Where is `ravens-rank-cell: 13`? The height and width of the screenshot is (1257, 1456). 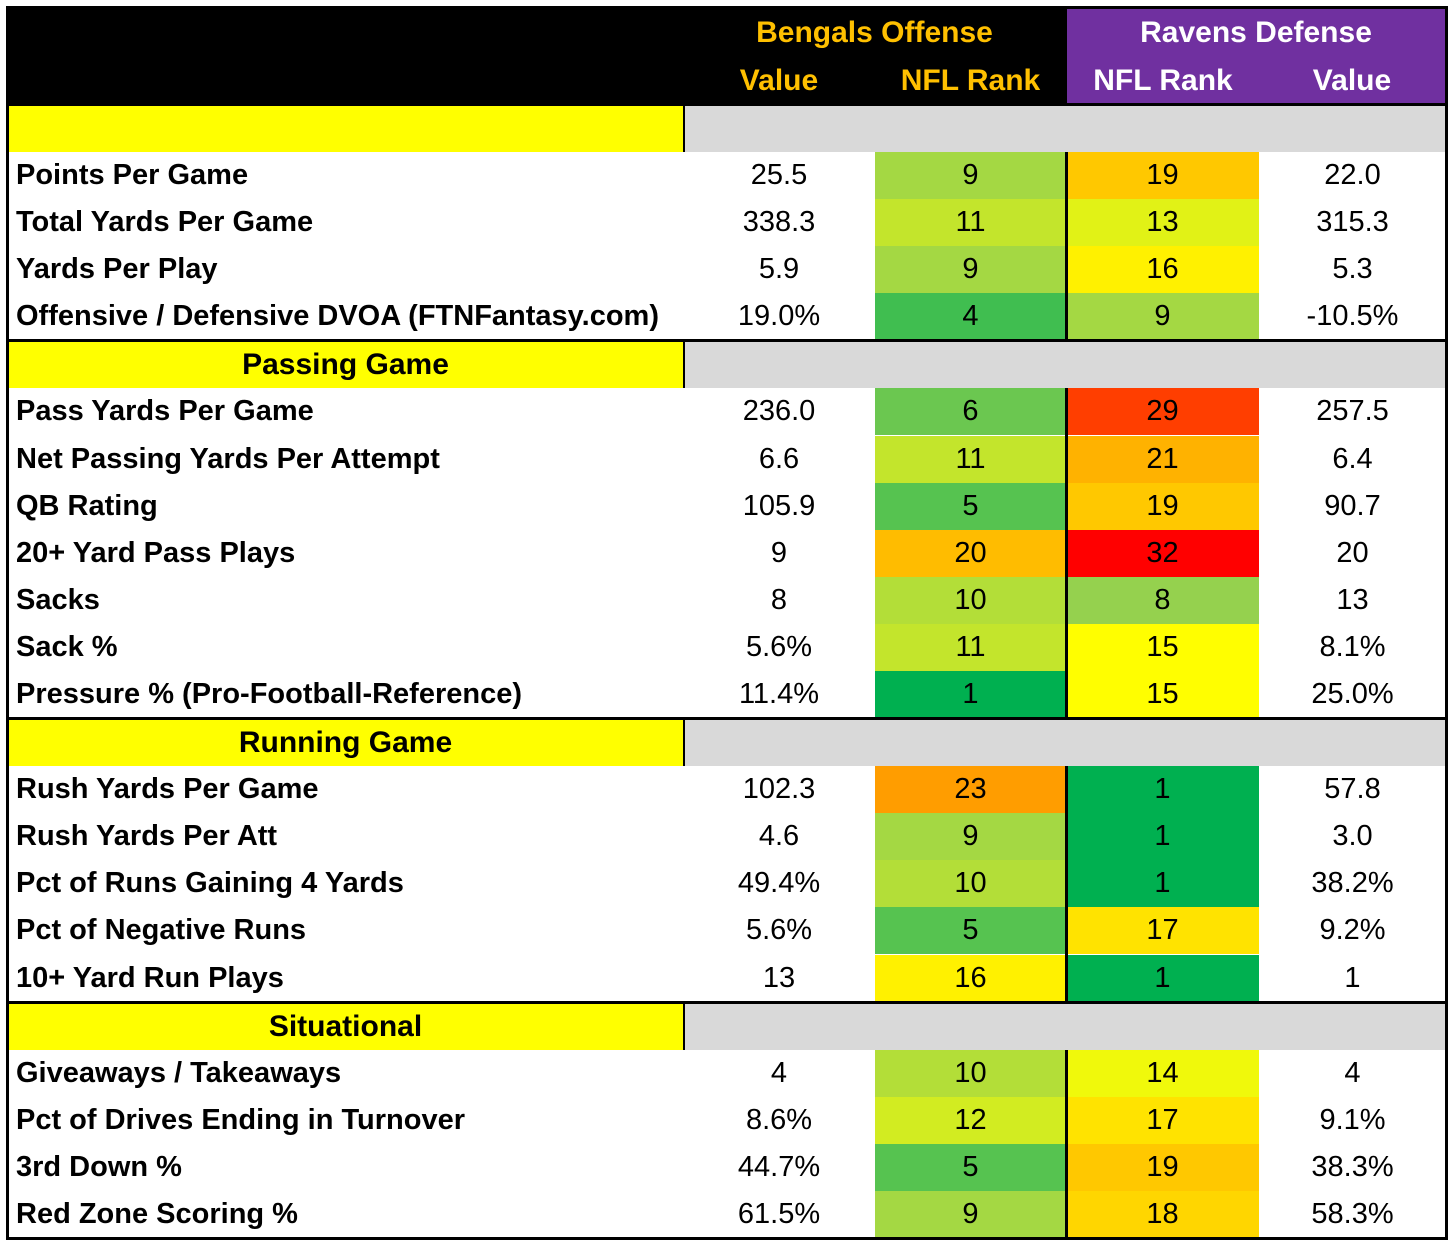
ravens-rank-cell: 13 is located at coordinates (1162, 223).